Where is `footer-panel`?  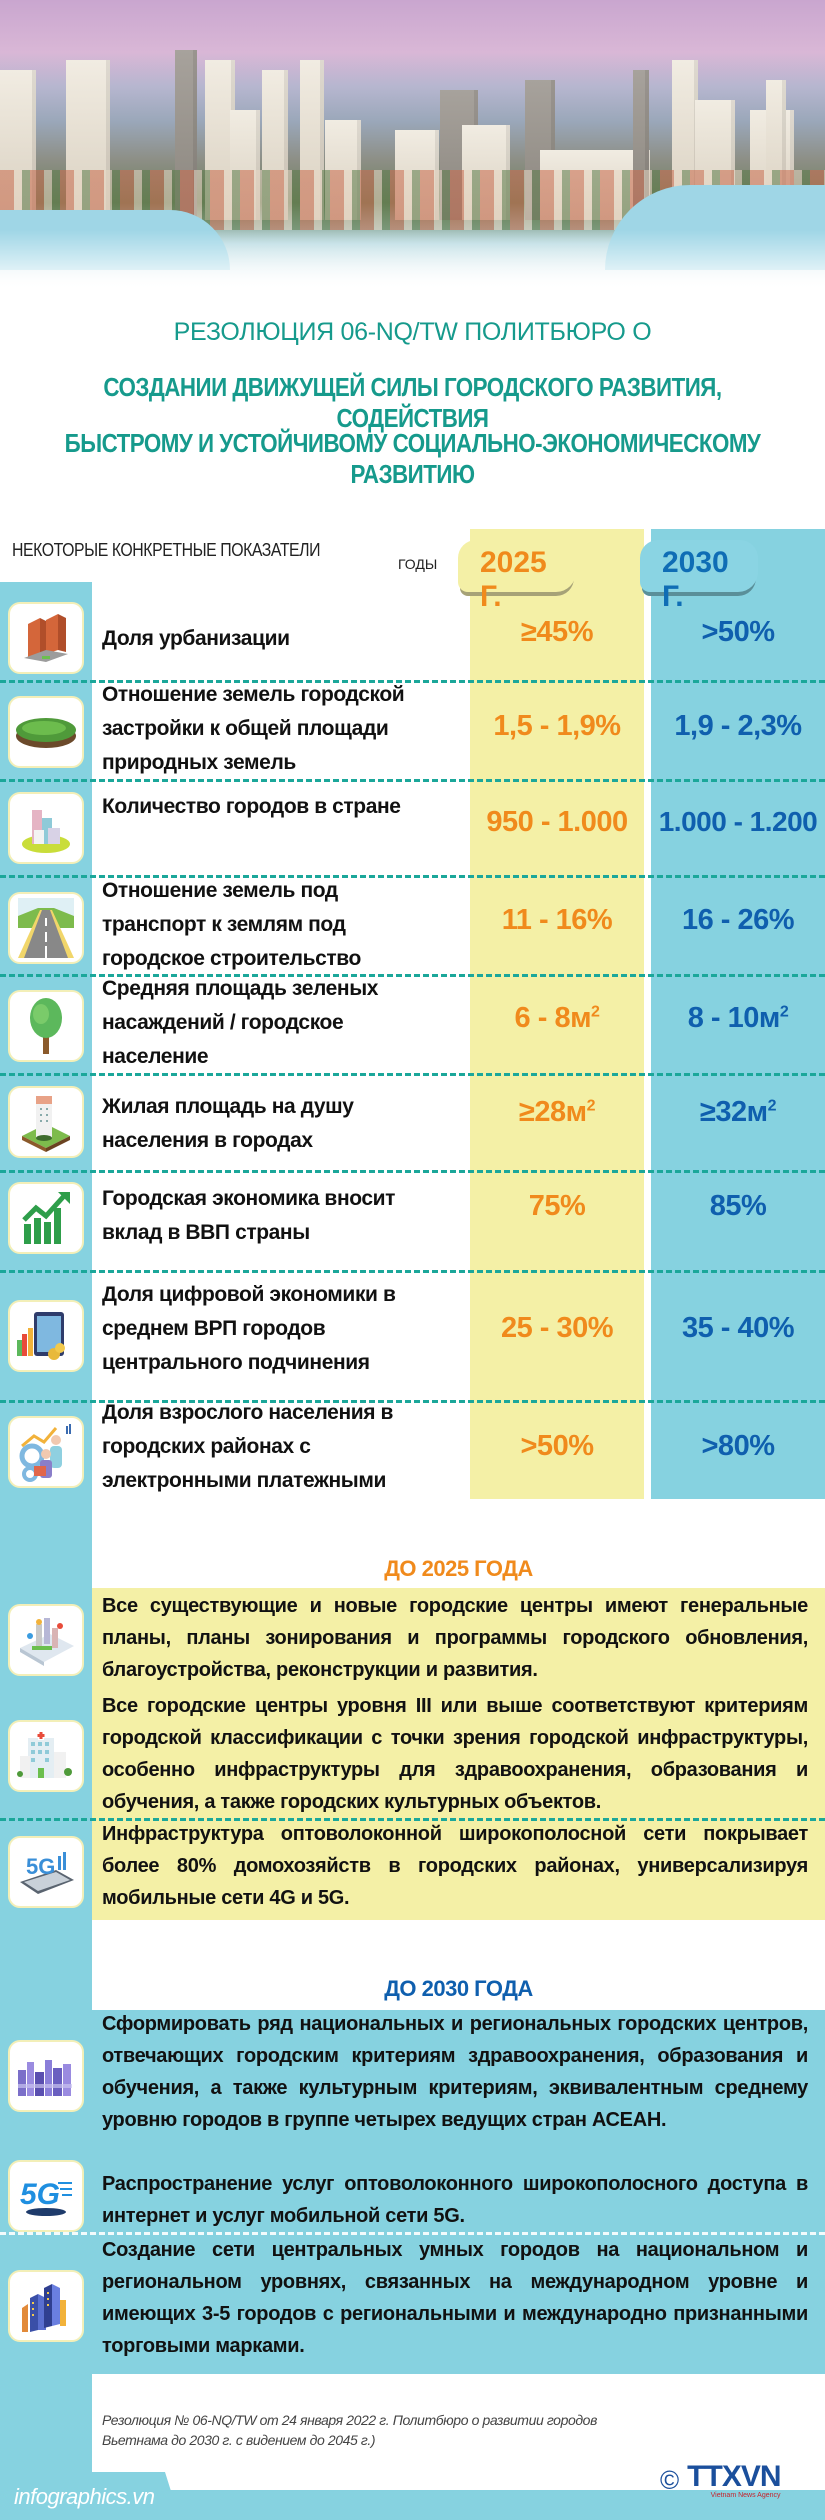
footer-panel is located at coordinates (458, 2436).